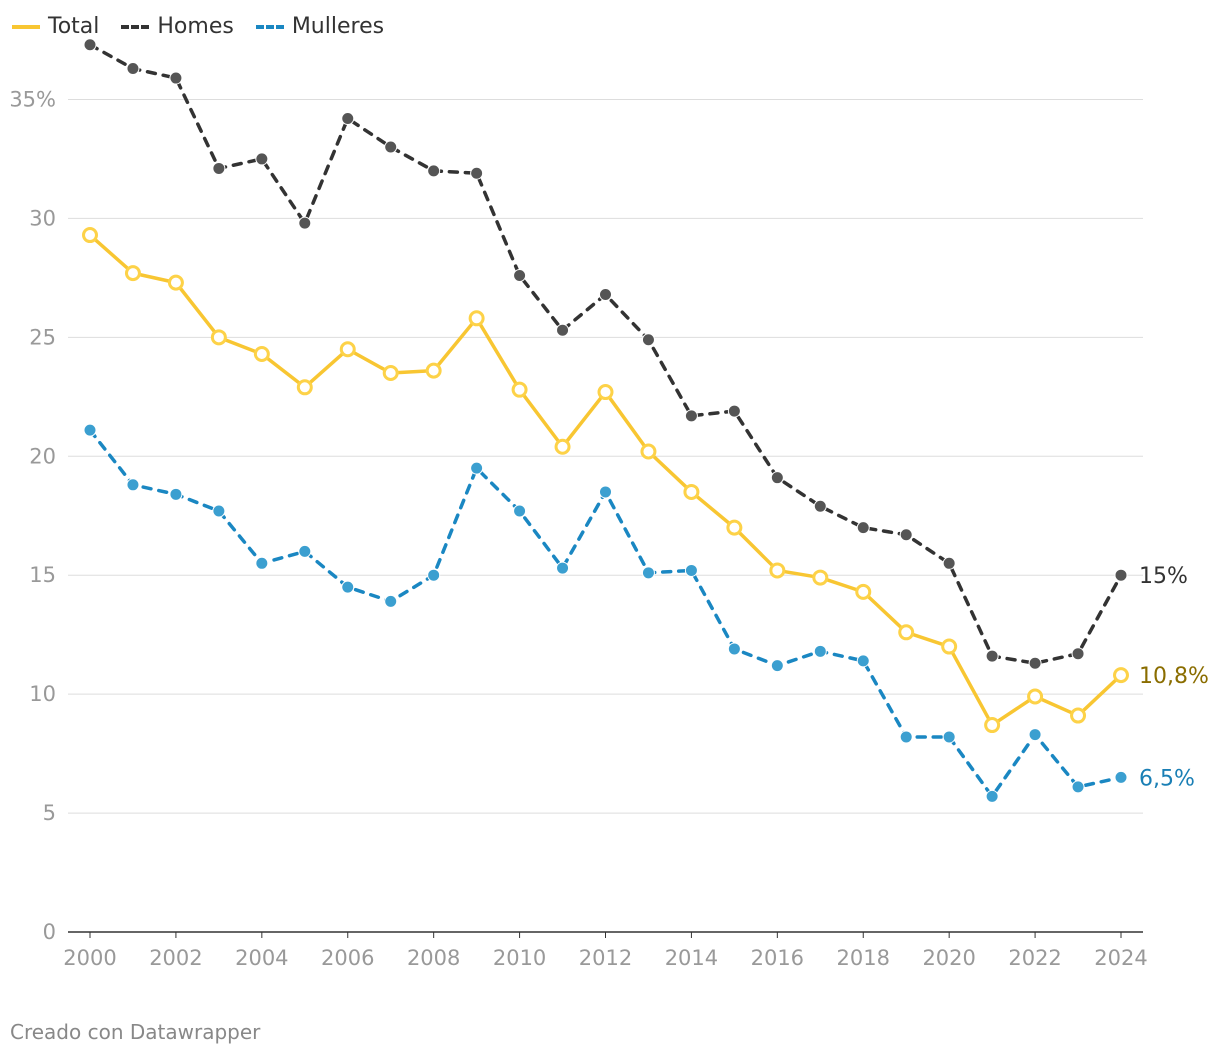 Image resolution: width=1220 pixels, height=1058 pixels. What do you see at coordinates (42, 575) in the screenshot?
I see `y-tick-label: 15` at bounding box center [42, 575].